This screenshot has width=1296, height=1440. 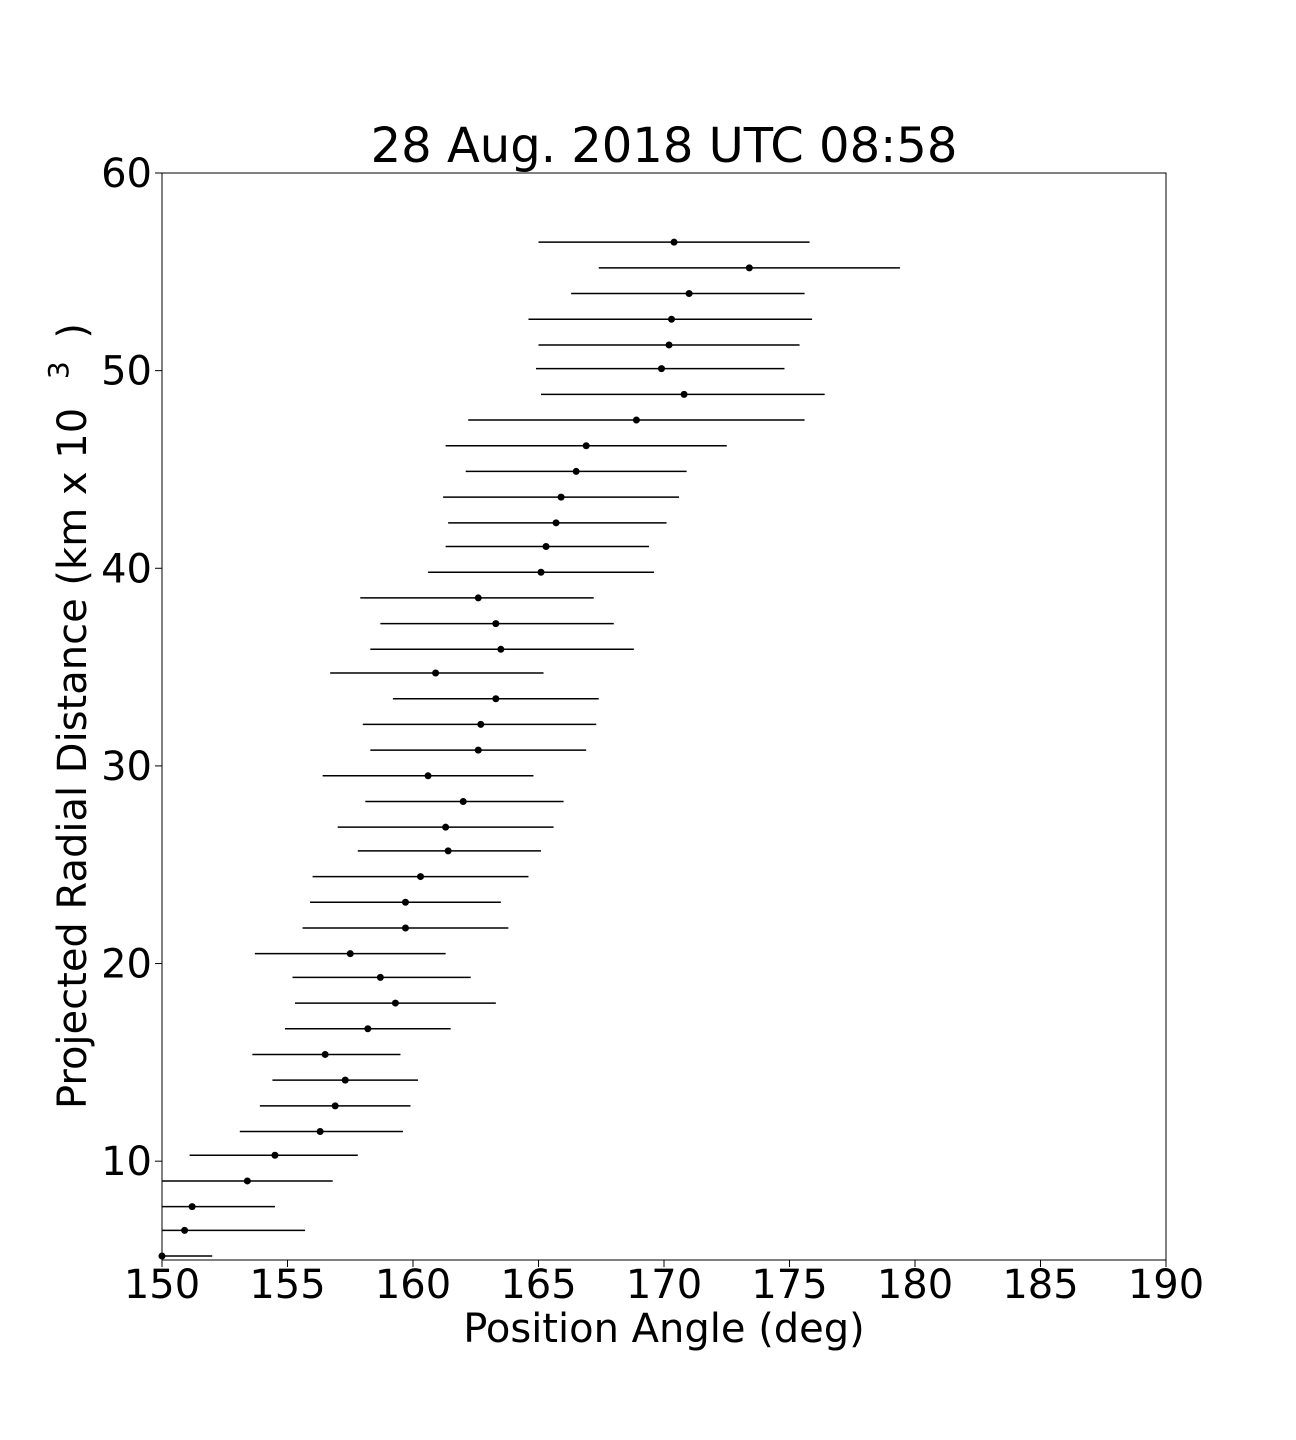 I want to click on y-tick-label: 60, so click(x=126, y=174).